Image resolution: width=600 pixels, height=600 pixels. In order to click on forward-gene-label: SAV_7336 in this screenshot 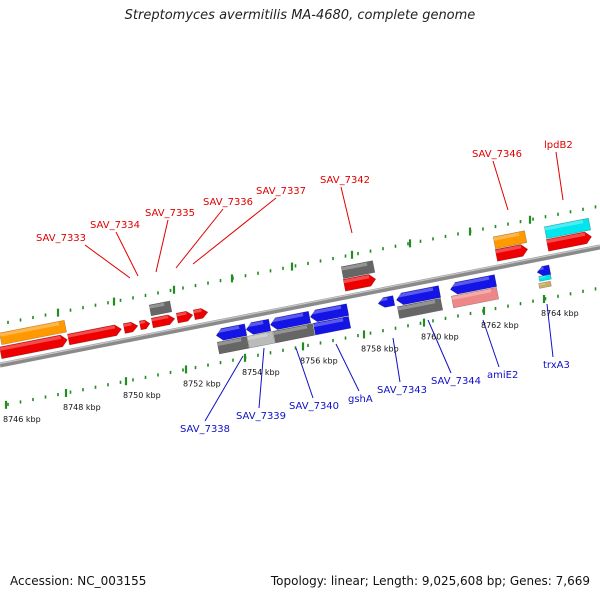, I will do `click(228, 202)`.